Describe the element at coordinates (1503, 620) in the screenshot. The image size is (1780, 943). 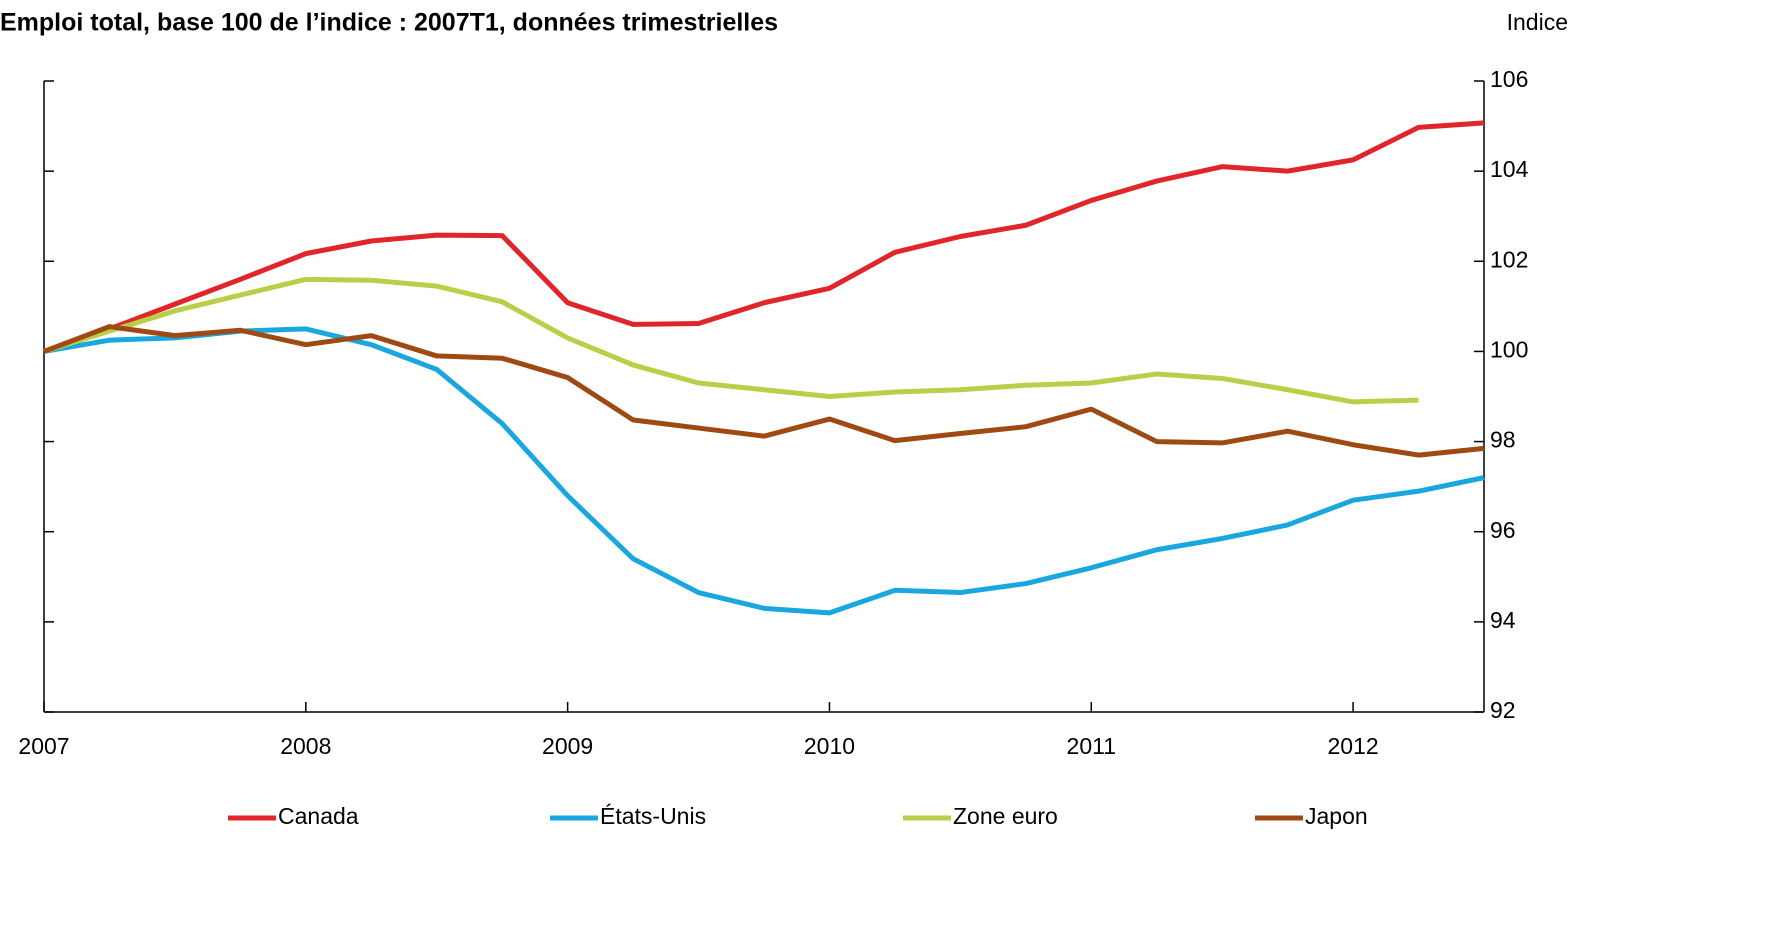
I see `y-tick-label: 94` at that location.